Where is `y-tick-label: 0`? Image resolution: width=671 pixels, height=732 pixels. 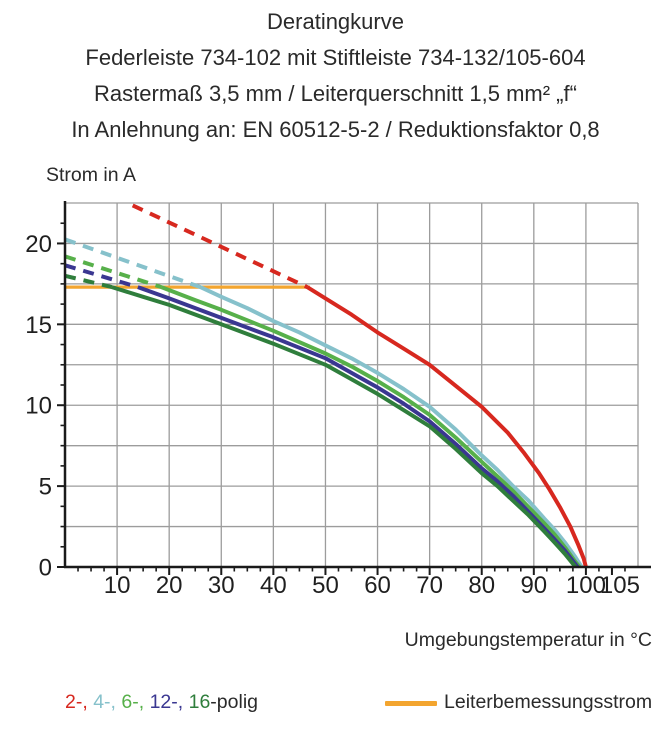
y-tick-label: 0 is located at coordinates (45, 568).